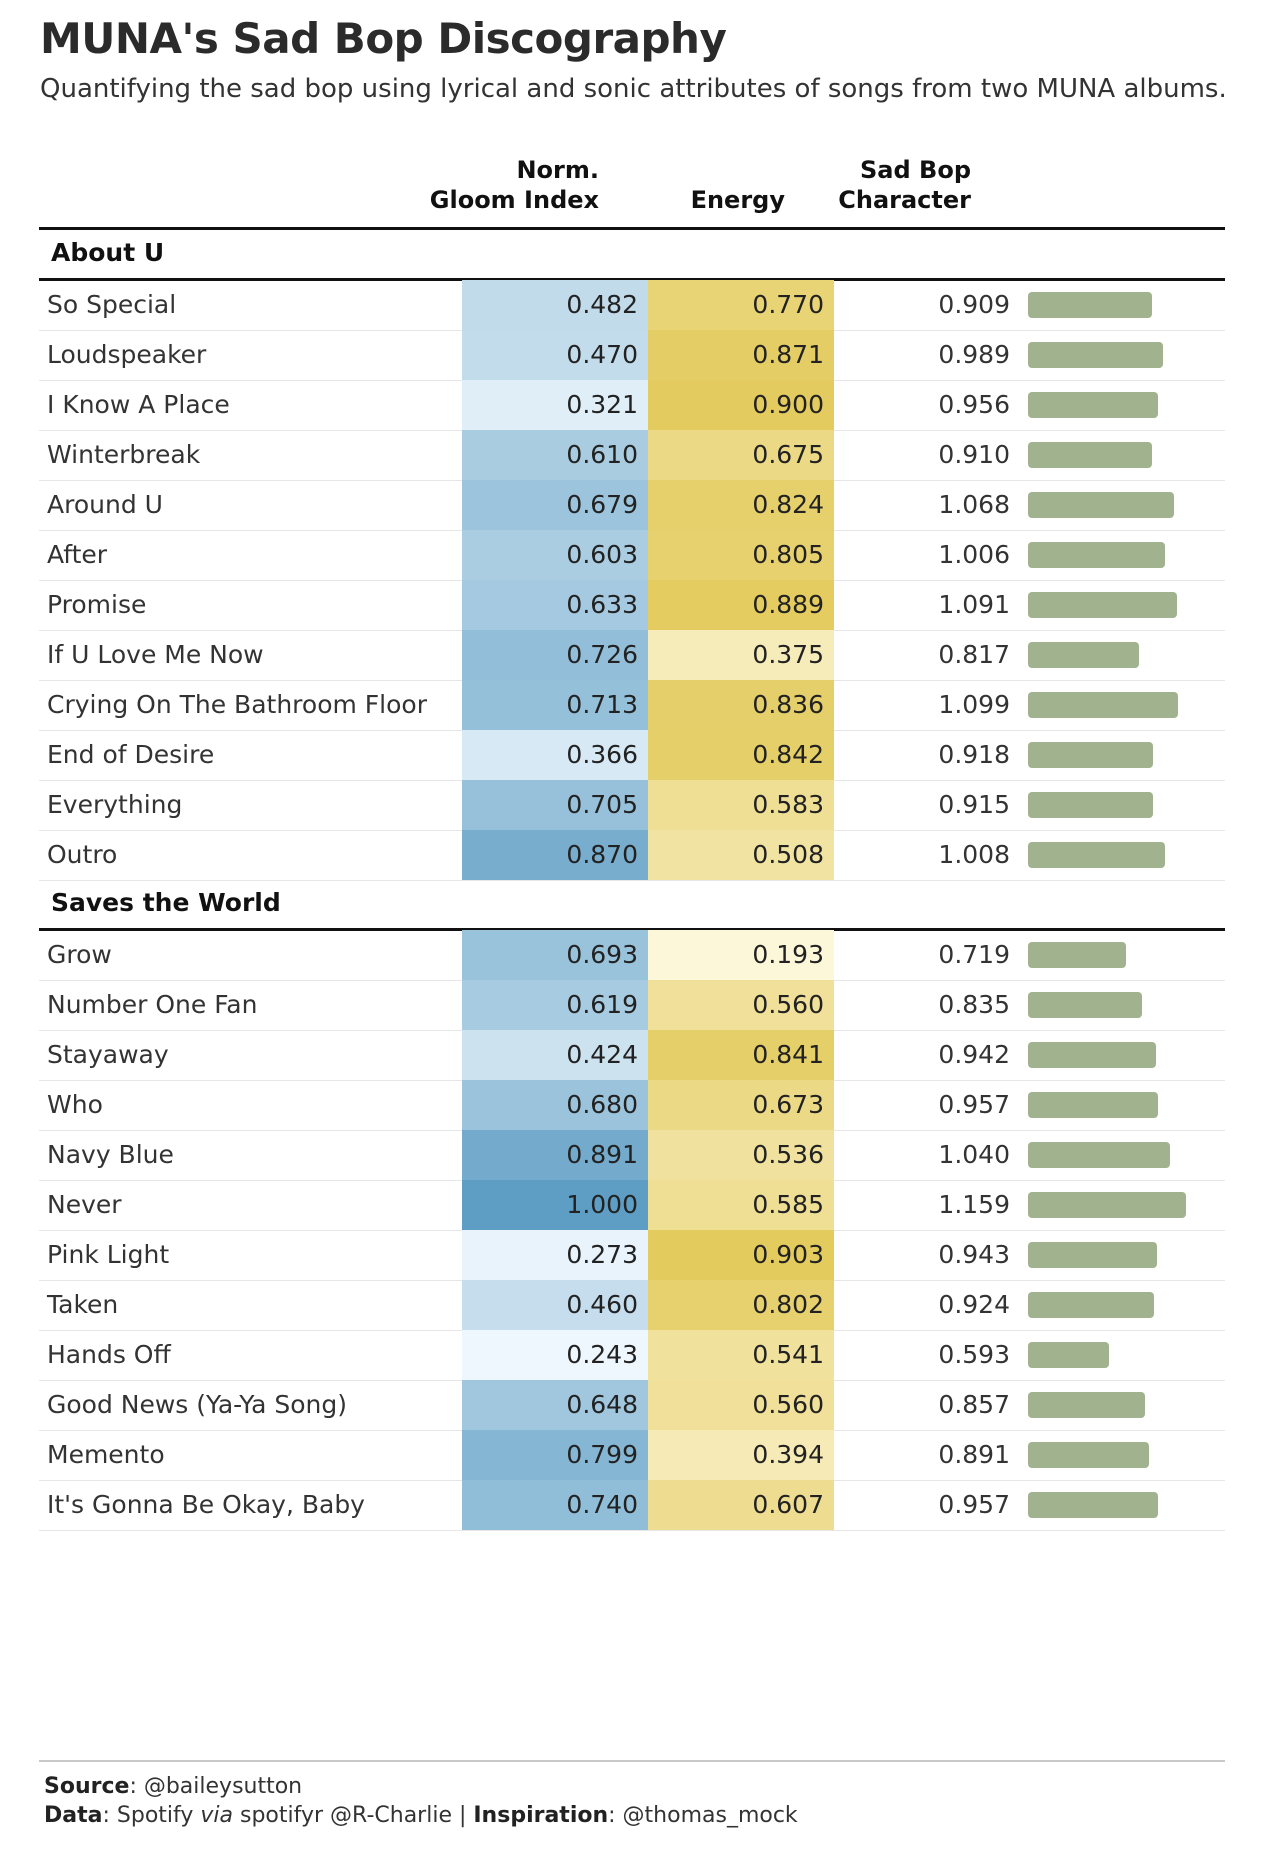 Image resolution: width=1268 pixels, height=1864 pixels. Describe the element at coordinates (974, 354) in the screenshot. I see `sadbop-value: 0.989` at that location.